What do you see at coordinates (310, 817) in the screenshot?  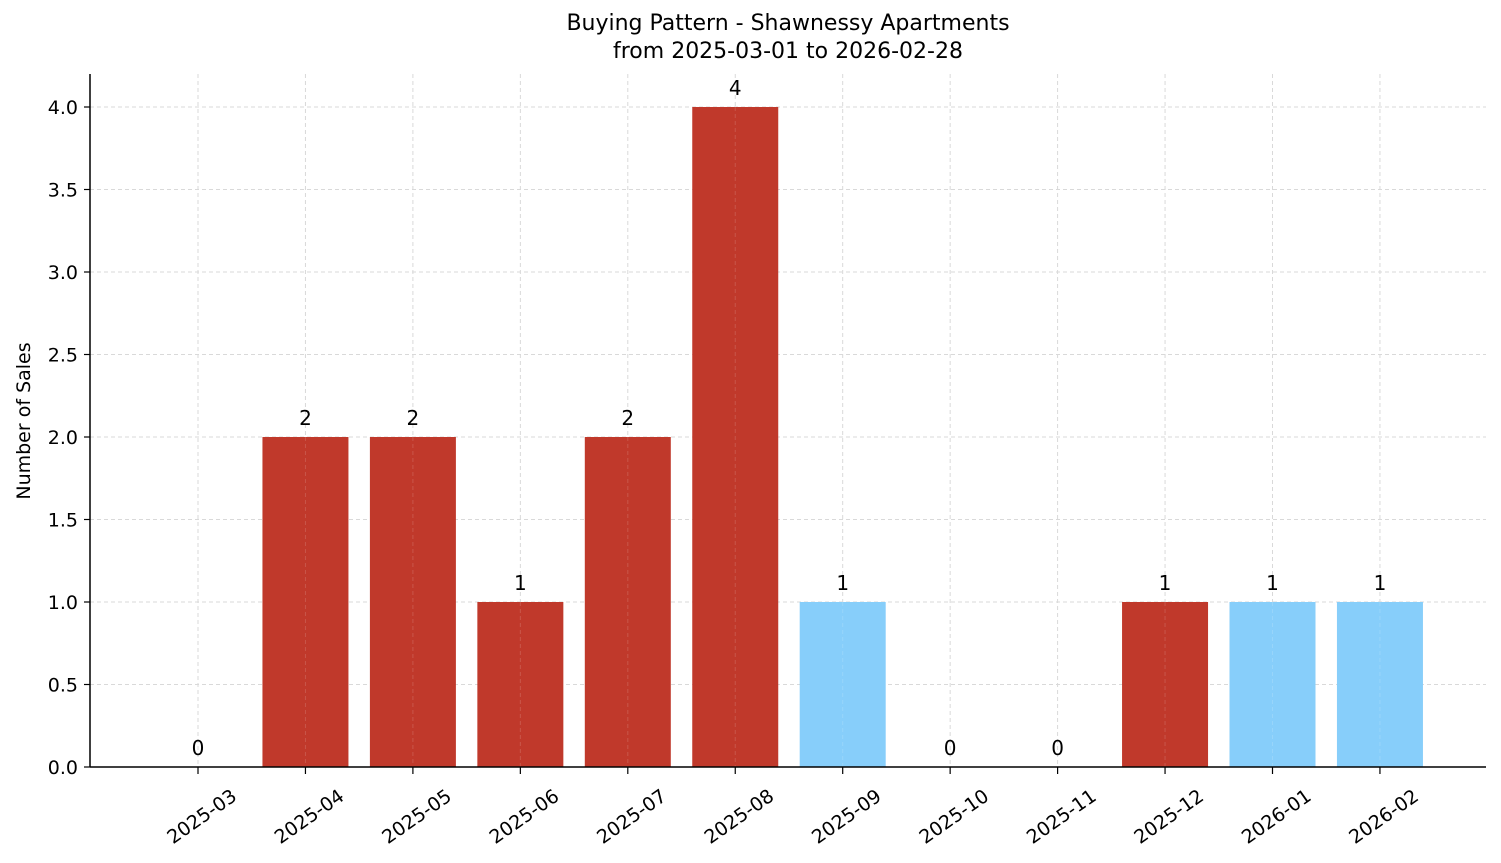 I see `x-tick-label: 2025-04` at bounding box center [310, 817].